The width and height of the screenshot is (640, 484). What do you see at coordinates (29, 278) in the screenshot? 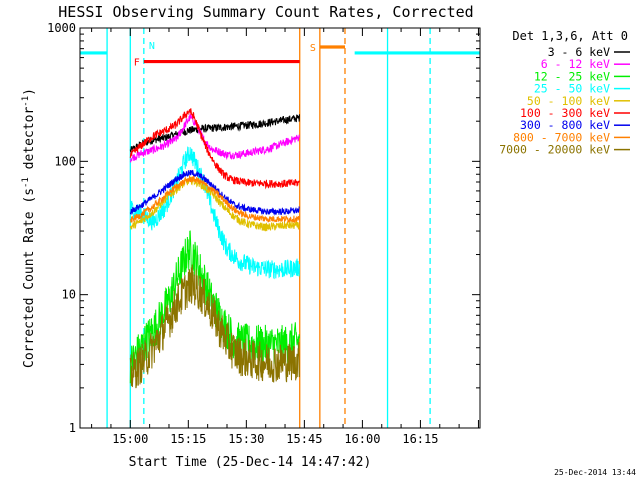
I see `y-axis-label-main: Corrected Count Rate (s` at bounding box center [29, 278].